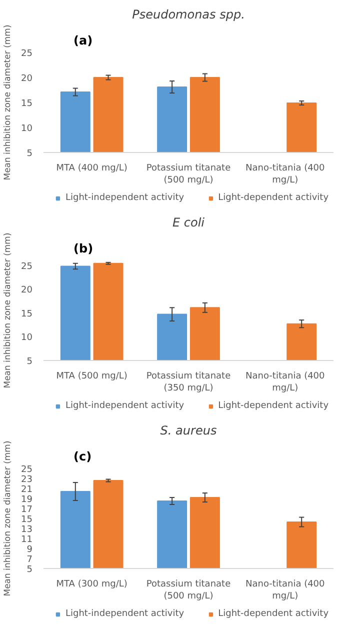 The height and width of the screenshot is (637, 343). What do you see at coordinates (189, 223) in the screenshot?
I see `chart-title: E coli` at bounding box center [189, 223].